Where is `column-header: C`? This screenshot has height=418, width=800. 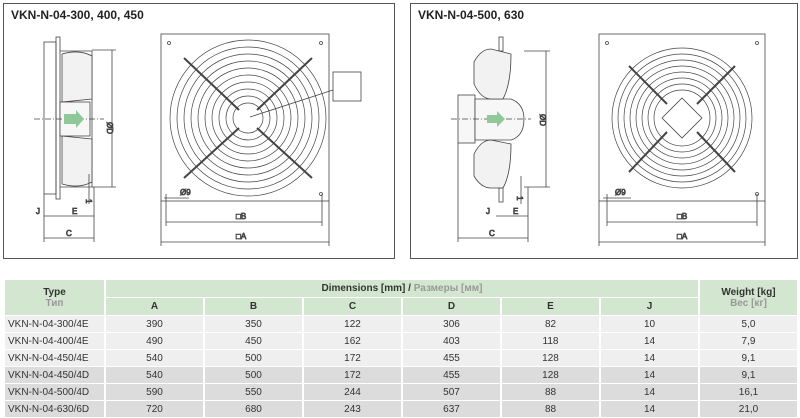
column-header: C is located at coordinates (352, 306).